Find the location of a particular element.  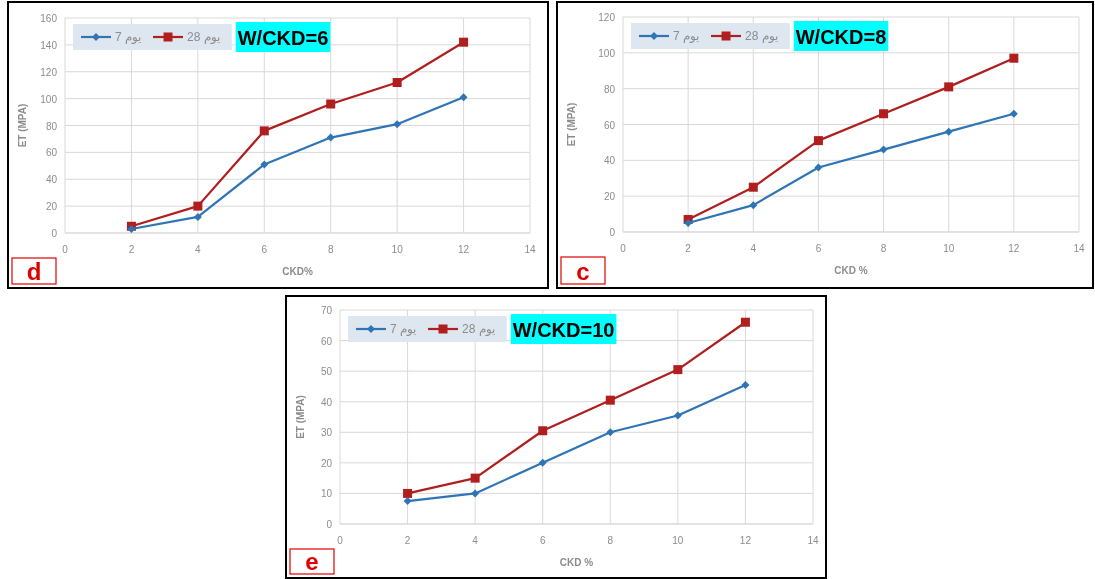

annotation: c is located at coordinates (583, 270).